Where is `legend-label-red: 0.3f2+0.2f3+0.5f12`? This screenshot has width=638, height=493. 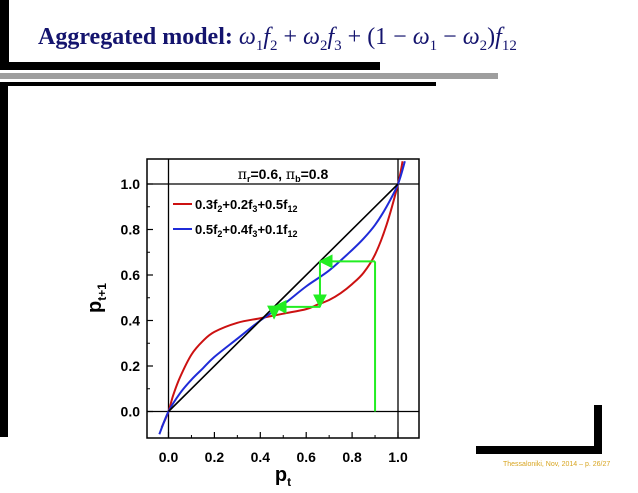 legend-label-red: 0.3f2+0.2f3+0.5f12 is located at coordinates (246, 205).